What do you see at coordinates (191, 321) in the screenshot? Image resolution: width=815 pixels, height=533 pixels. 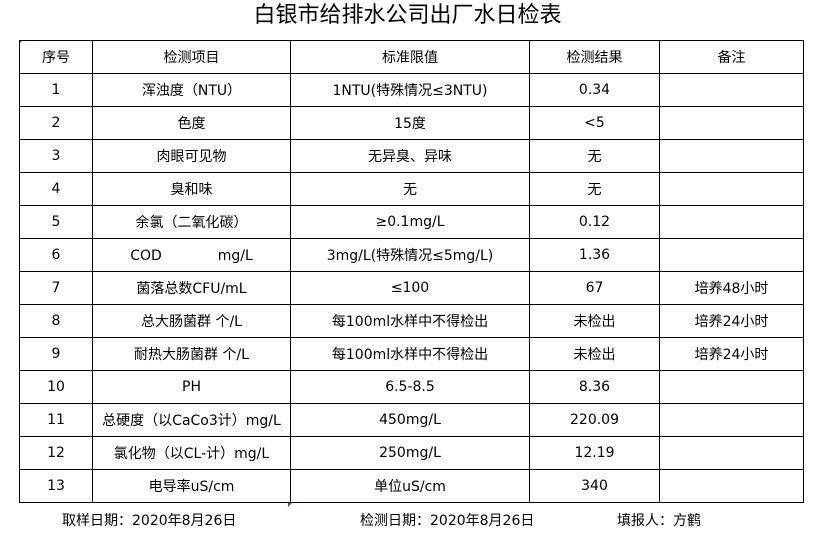 I see `cell-item: 总大肠菌群 个/L` at bounding box center [191, 321].